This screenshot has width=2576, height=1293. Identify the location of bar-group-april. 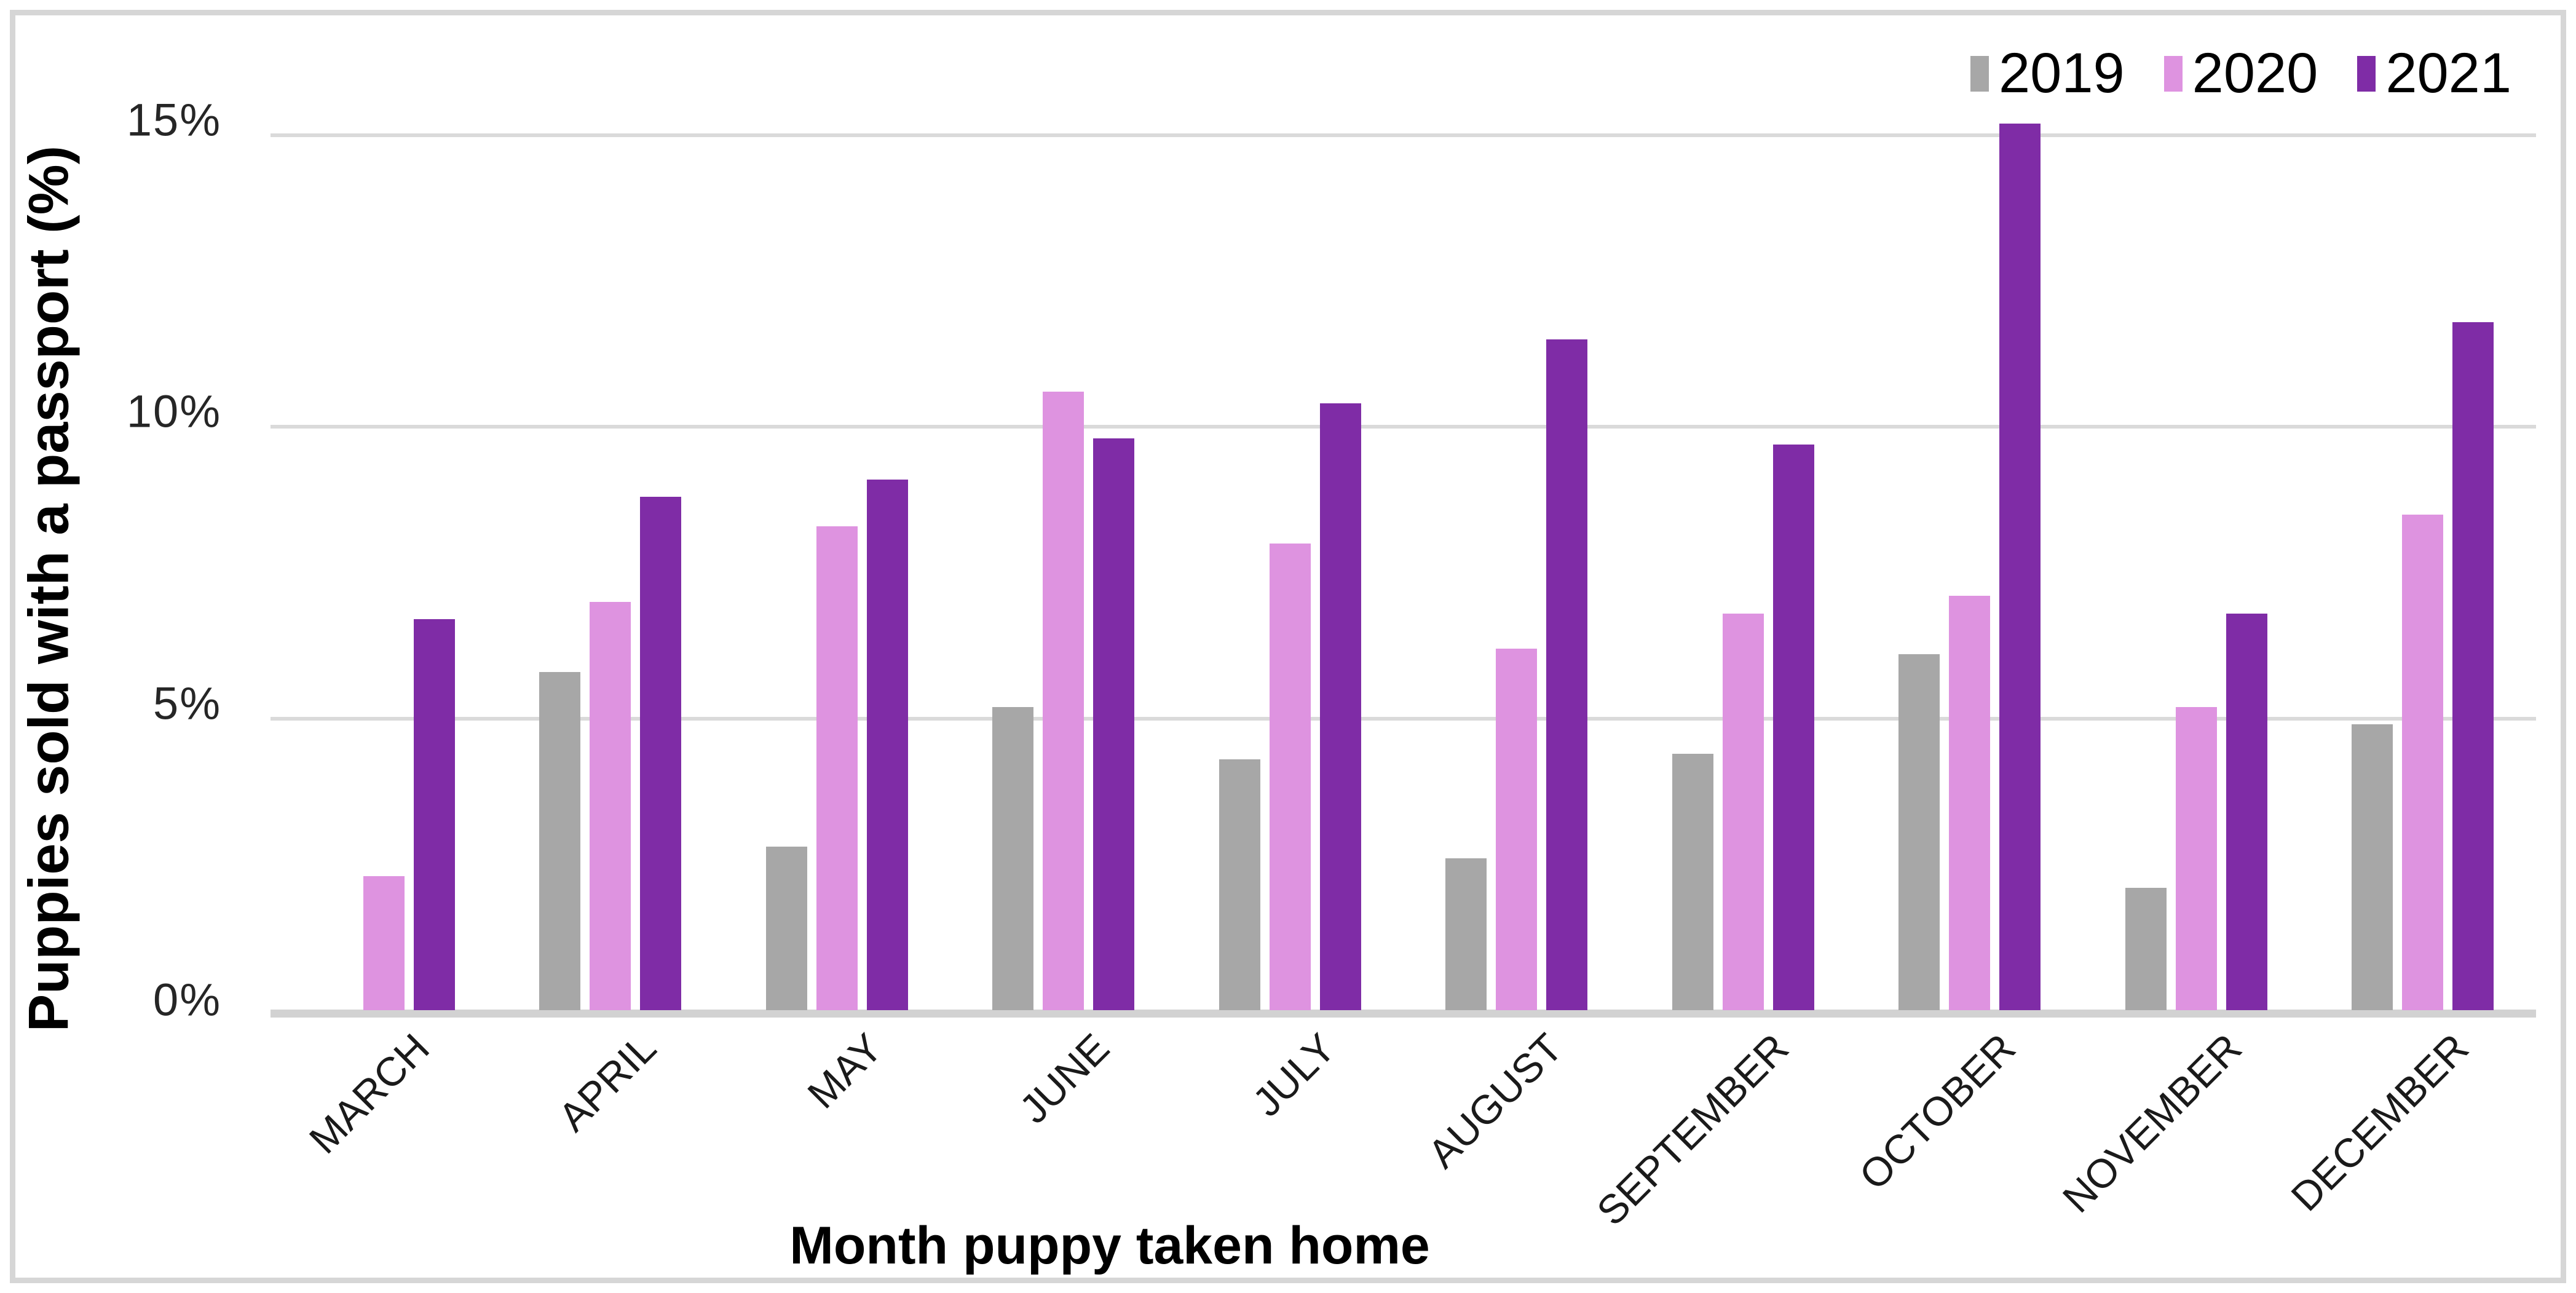
(611, 565).